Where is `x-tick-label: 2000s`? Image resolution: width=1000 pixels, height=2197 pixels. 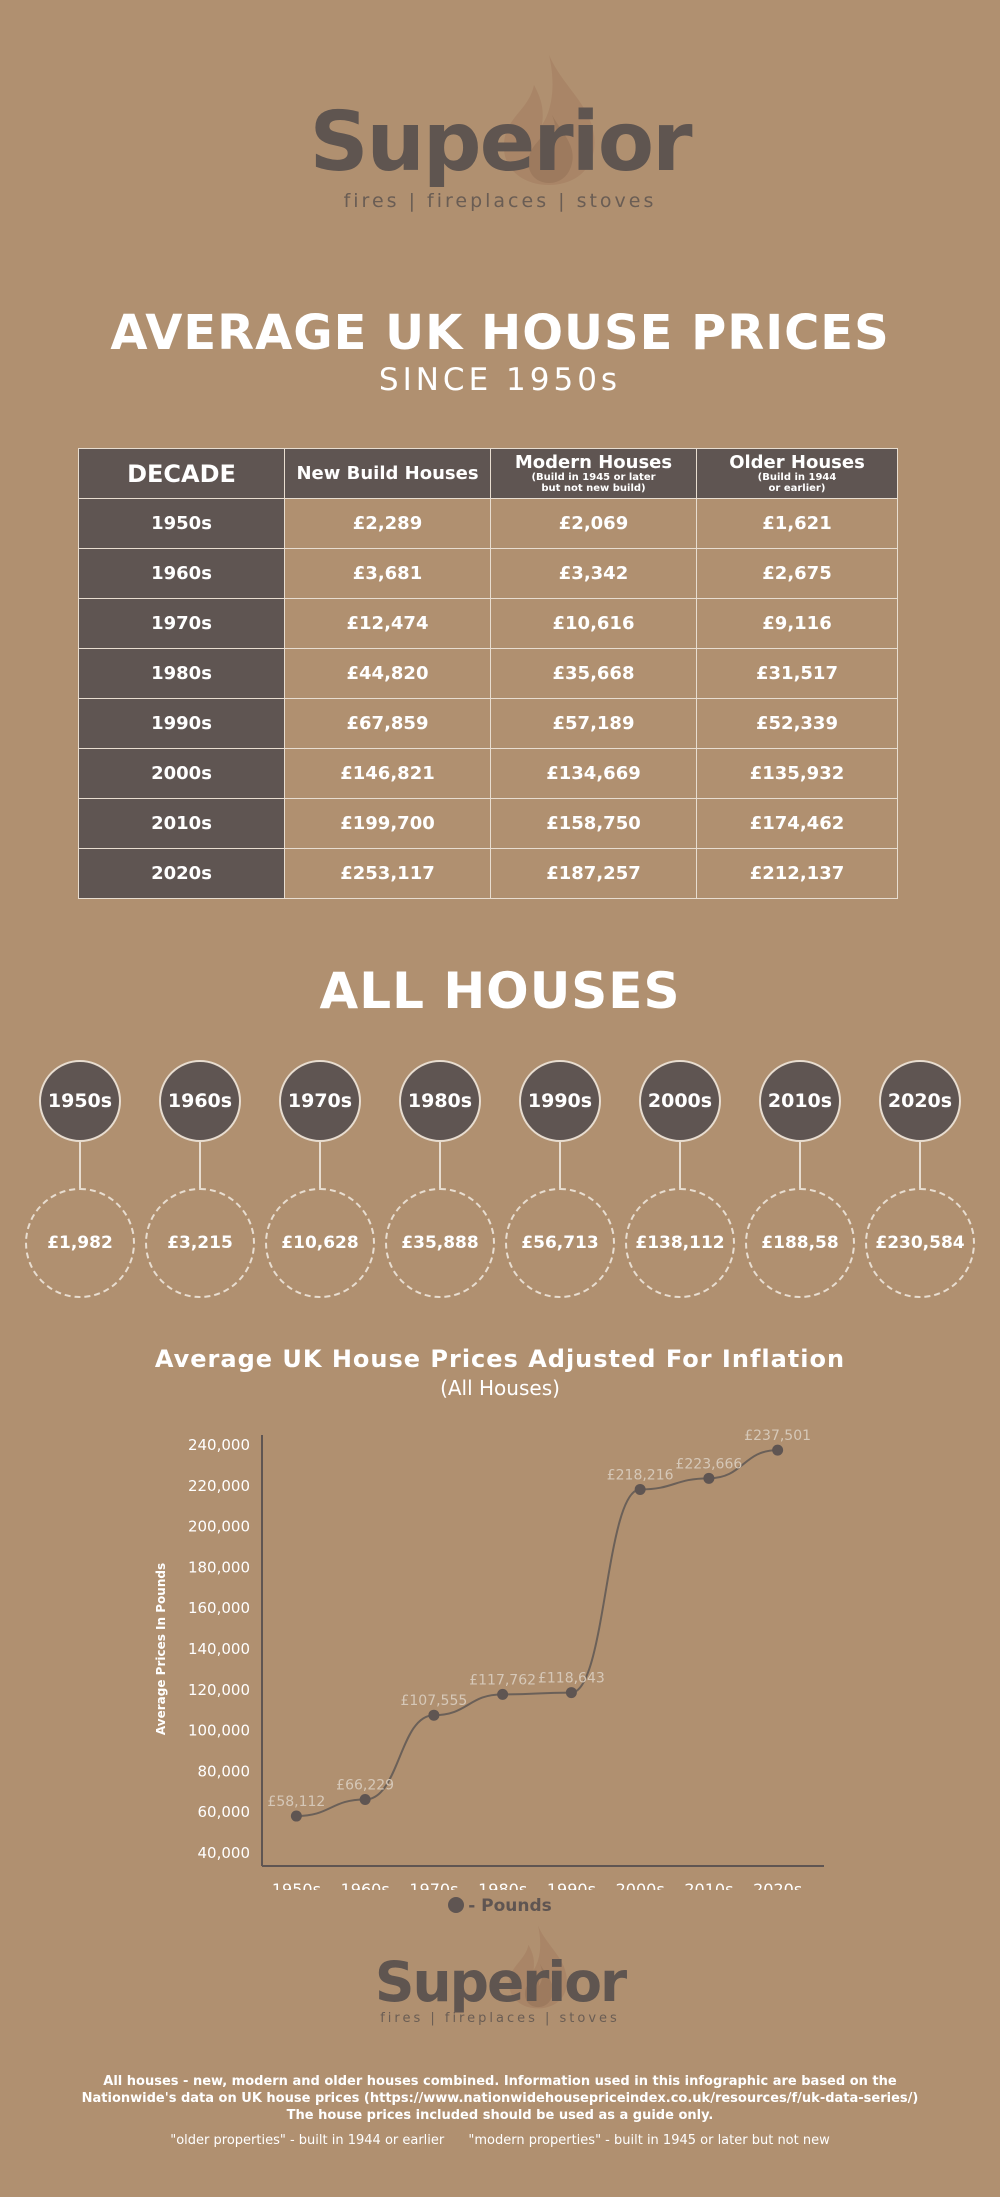
x-tick-label: 2000s is located at coordinates (640, 1885).